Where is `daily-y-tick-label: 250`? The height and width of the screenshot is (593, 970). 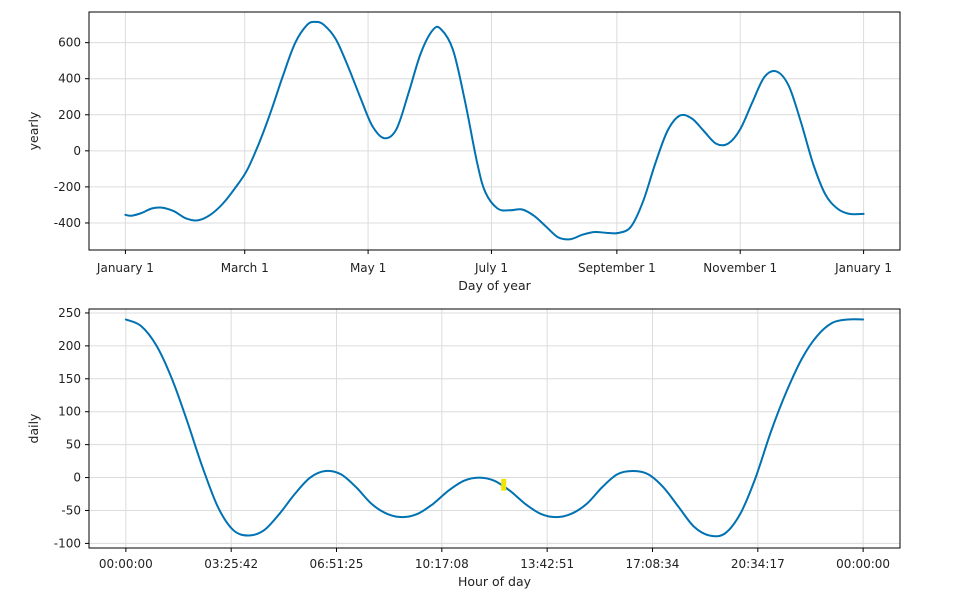 daily-y-tick-label: 250 is located at coordinates (69, 313).